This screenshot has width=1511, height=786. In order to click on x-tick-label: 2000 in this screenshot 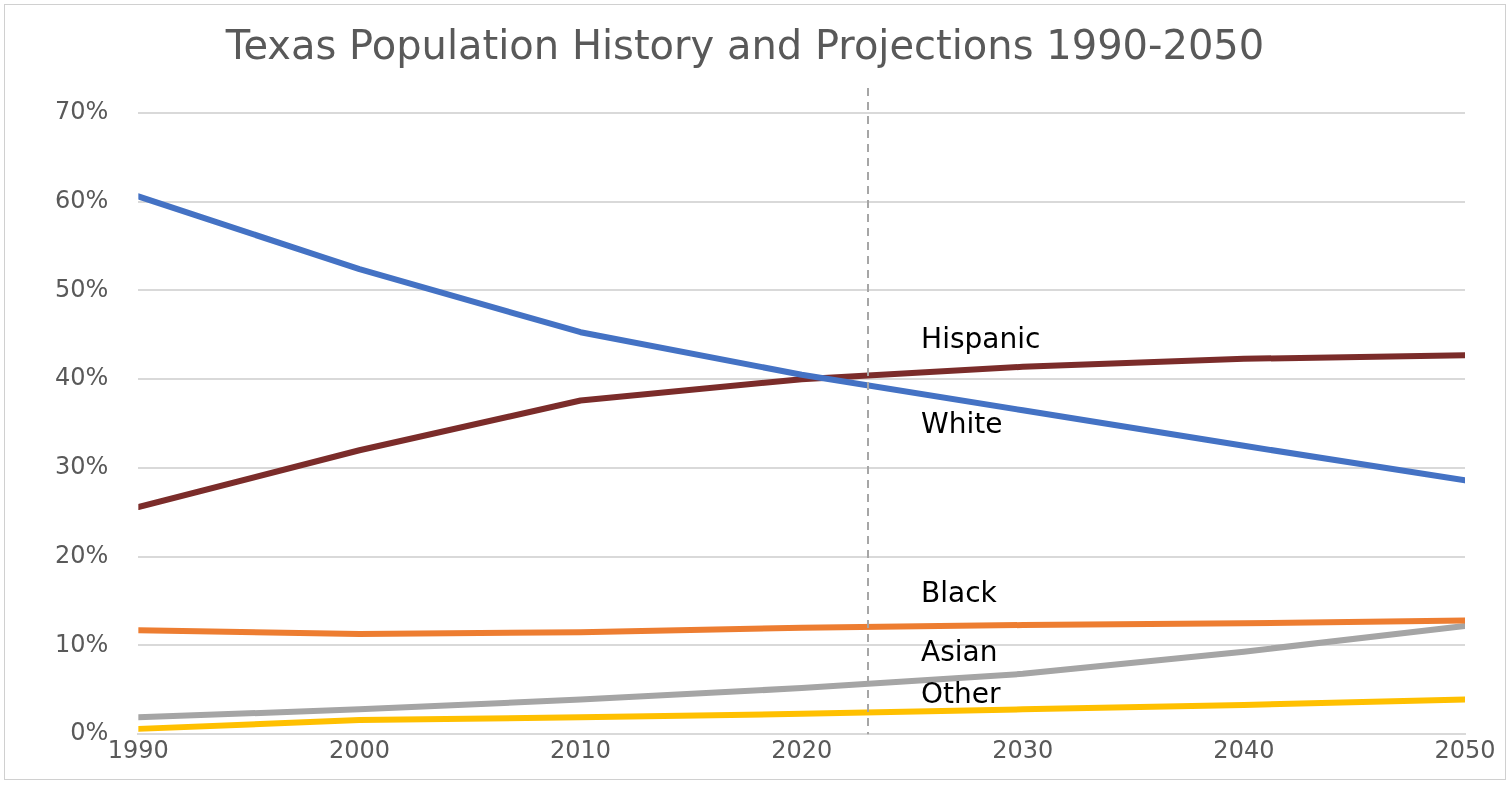, I will do `click(359, 749)`.